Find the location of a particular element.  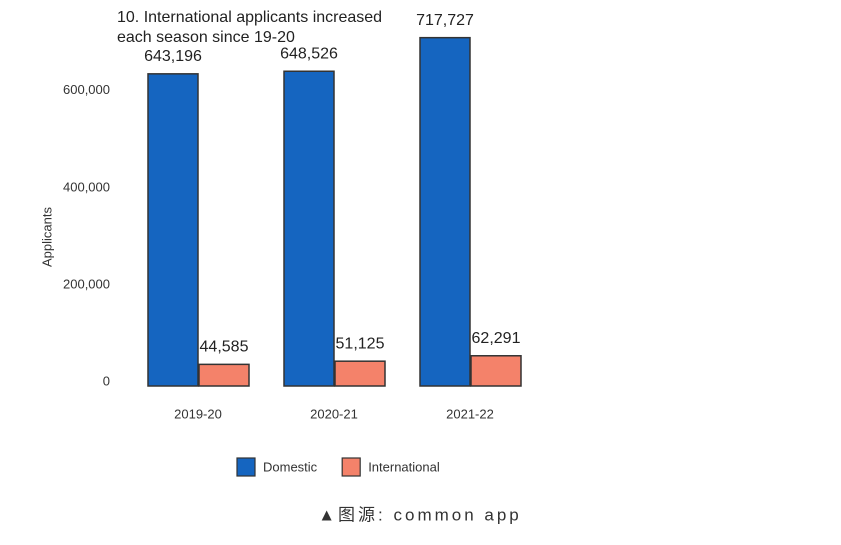

value-label: 44,585 is located at coordinates (224, 347).